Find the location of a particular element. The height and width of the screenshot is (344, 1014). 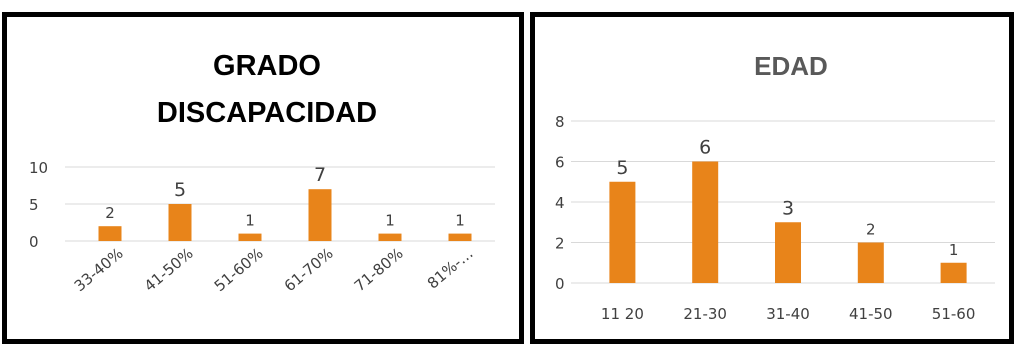

x-tick-label: 41-50 is located at coordinates (871, 314).